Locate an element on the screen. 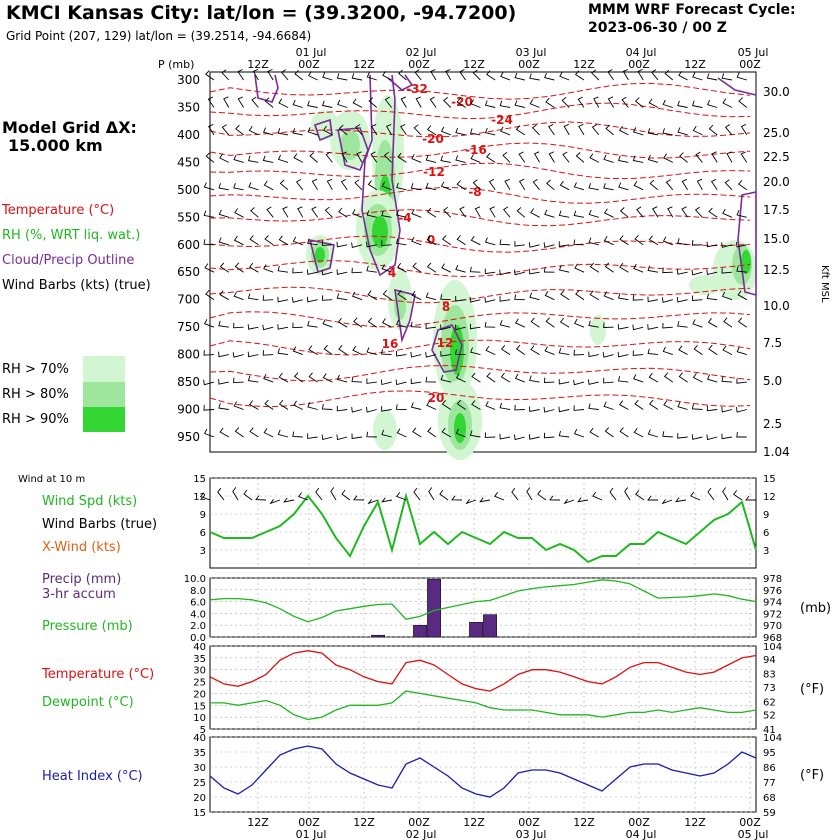  heat-ytick-5: 40 is located at coordinates (199, 738).